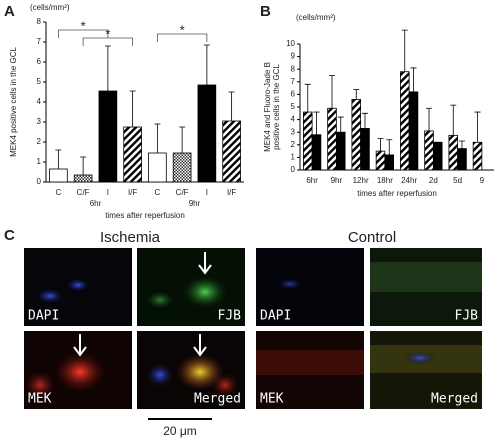 This screenshot has width=500, height=445. What do you see at coordinates (482, 180) in the screenshot?
I see `x-tick-label: 9` at bounding box center [482, 180].